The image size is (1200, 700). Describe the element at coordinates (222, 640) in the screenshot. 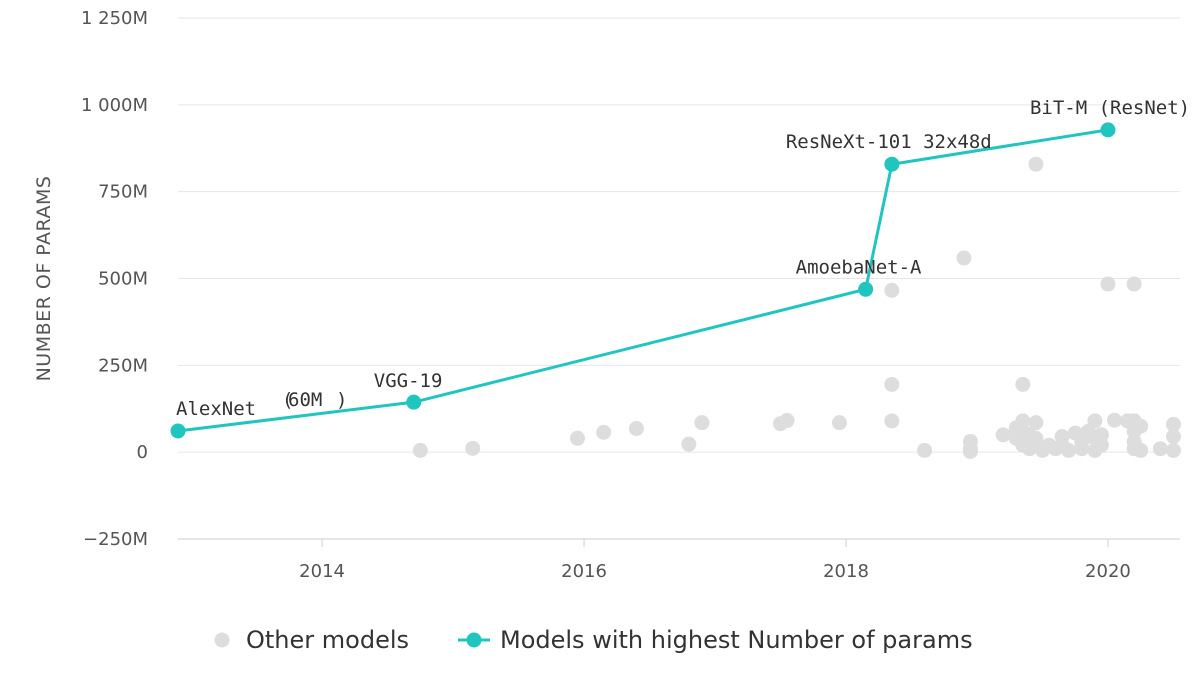

I see `legend-other-marker` at that location.